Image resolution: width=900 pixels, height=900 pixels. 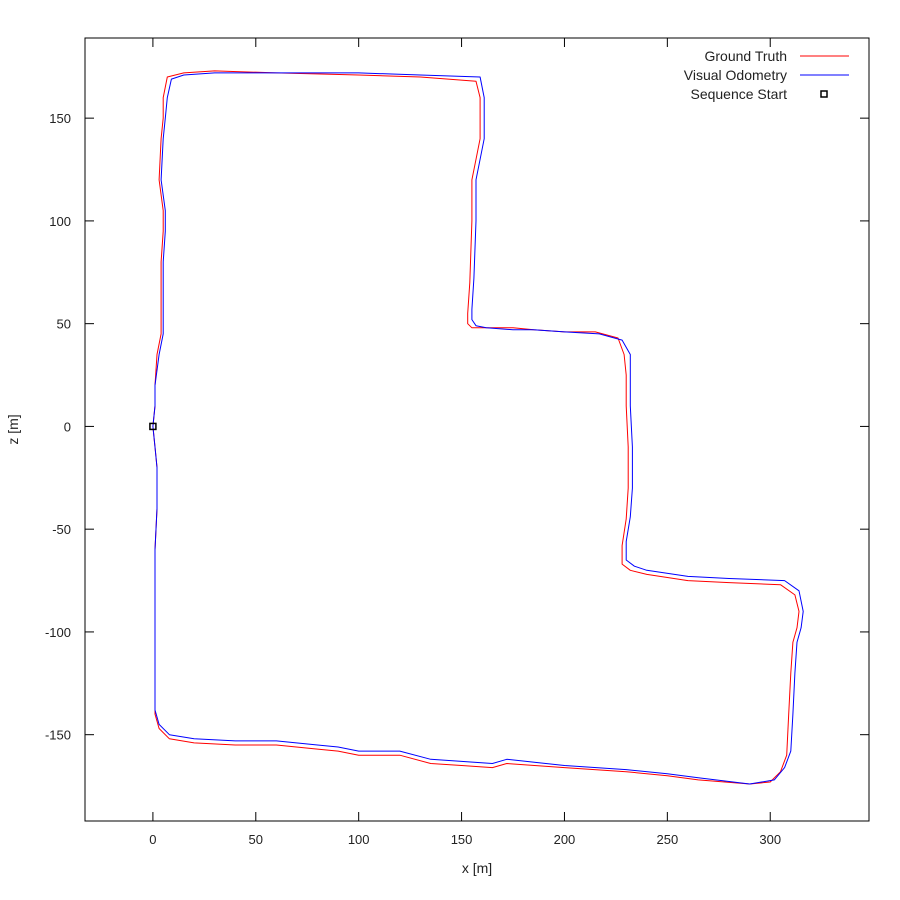 What do you see at coordinates (770, 839) in the screenshot?
I see `x-tick-label: 300` at bounding box center [770, 839].